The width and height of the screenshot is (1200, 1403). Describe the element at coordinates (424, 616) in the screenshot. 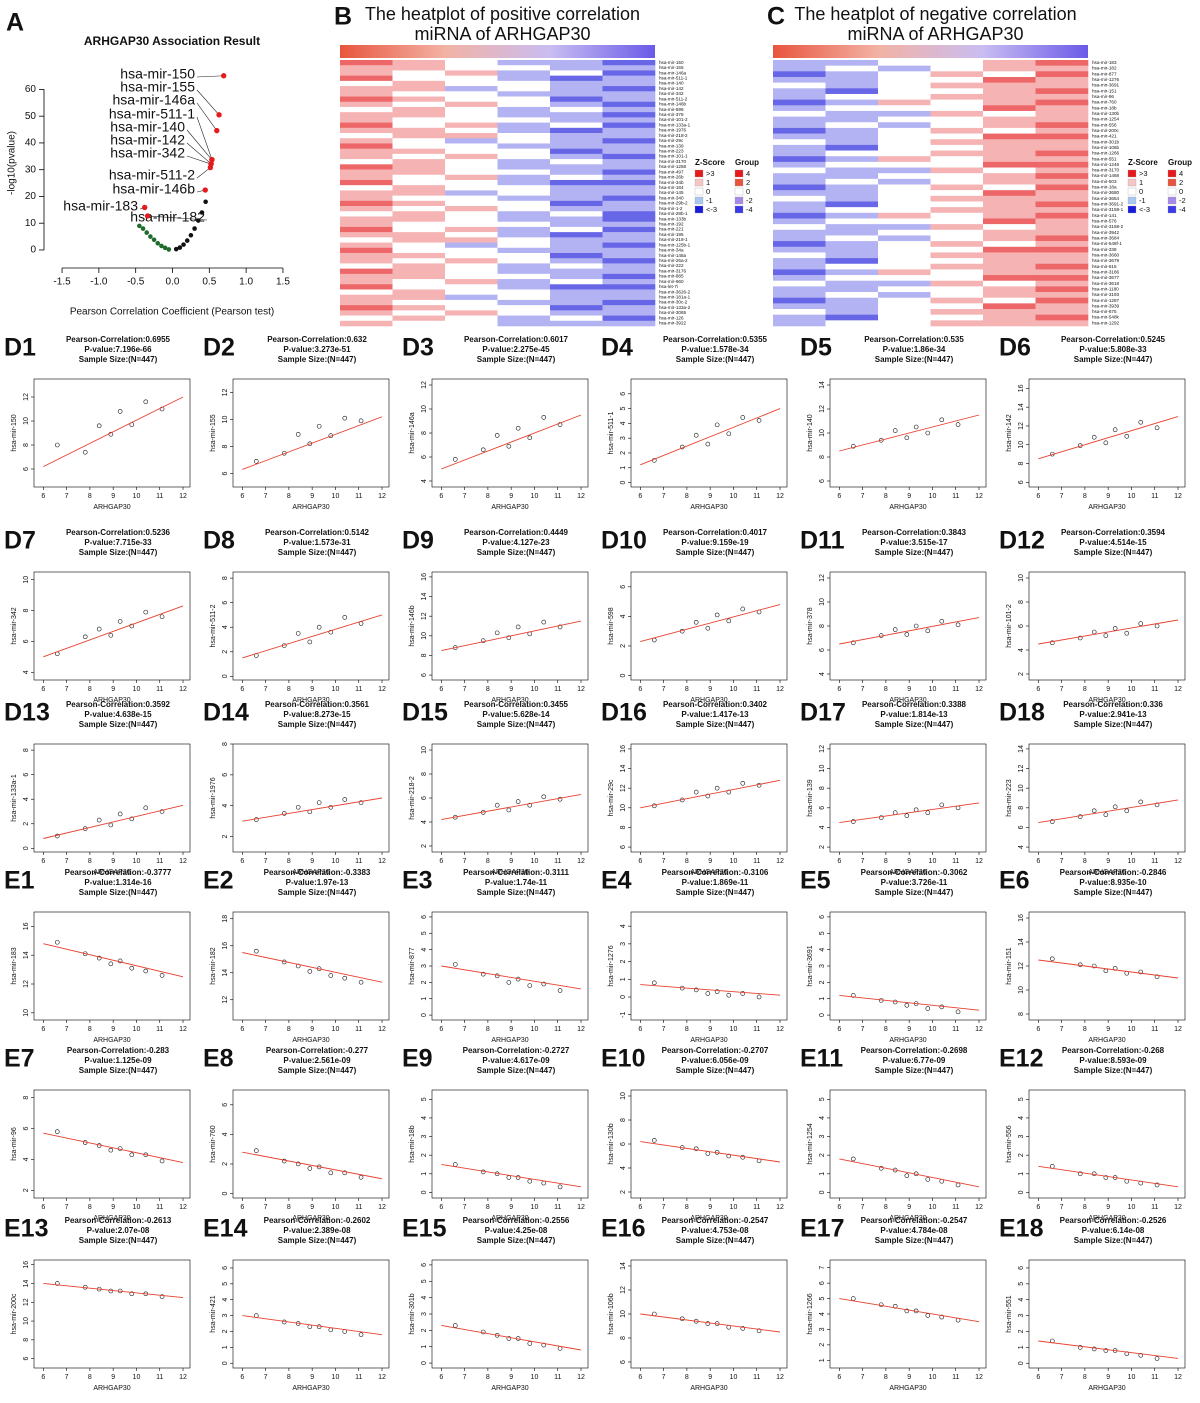

I see `y-tick-label: 12` at that location.